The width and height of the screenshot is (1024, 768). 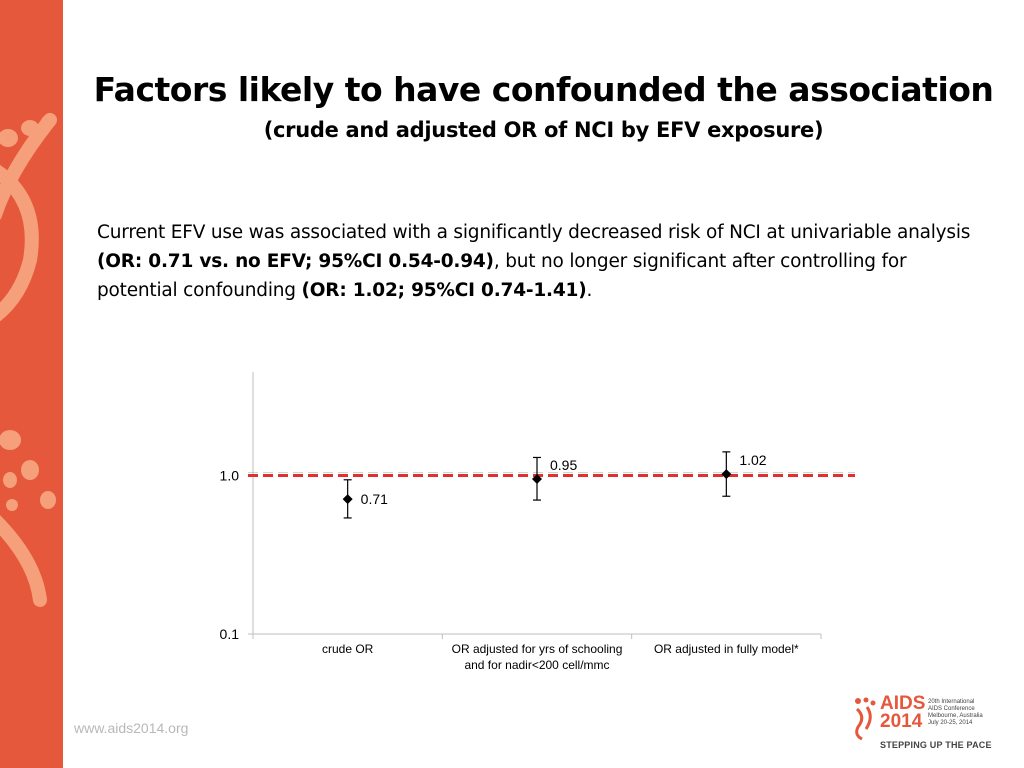 I want to click on logo-tagline: STEPPING UP THE PACE, so click(x=936, y=745).